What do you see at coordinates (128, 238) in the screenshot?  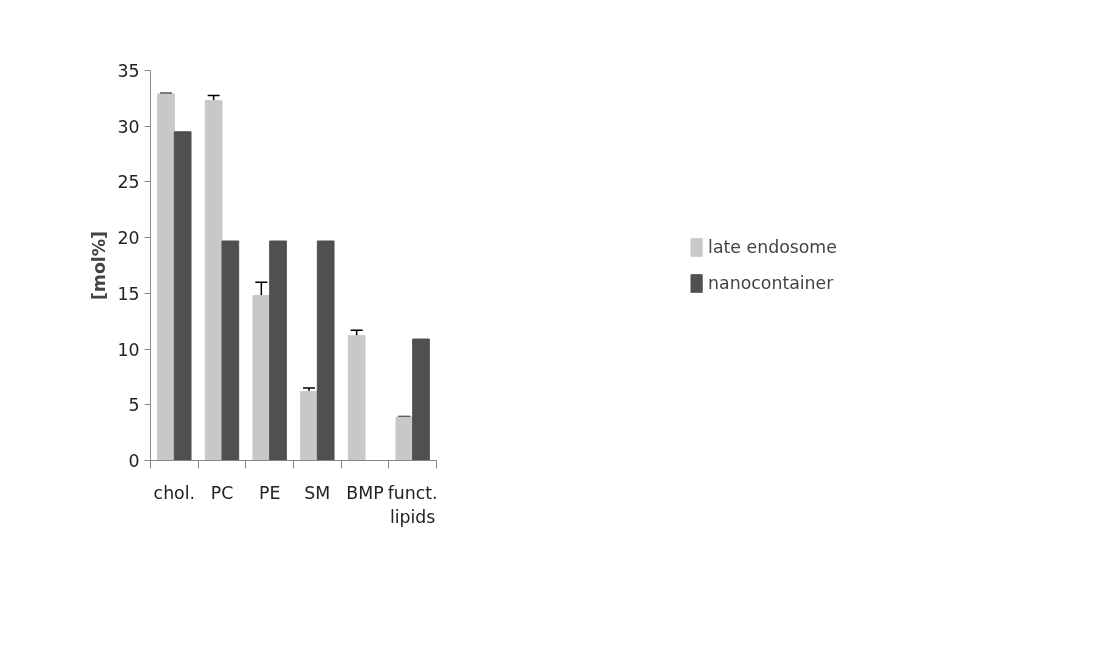 I see `y-tick-label: 20` at bounding box center [128, 238].